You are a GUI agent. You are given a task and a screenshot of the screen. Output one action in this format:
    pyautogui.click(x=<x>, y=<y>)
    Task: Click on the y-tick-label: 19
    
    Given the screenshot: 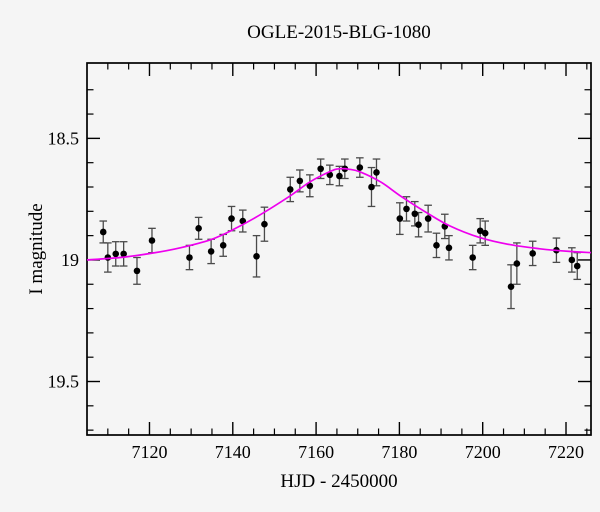 What is the action you would take?
    pyautogui.click(x=70, y=260)
    